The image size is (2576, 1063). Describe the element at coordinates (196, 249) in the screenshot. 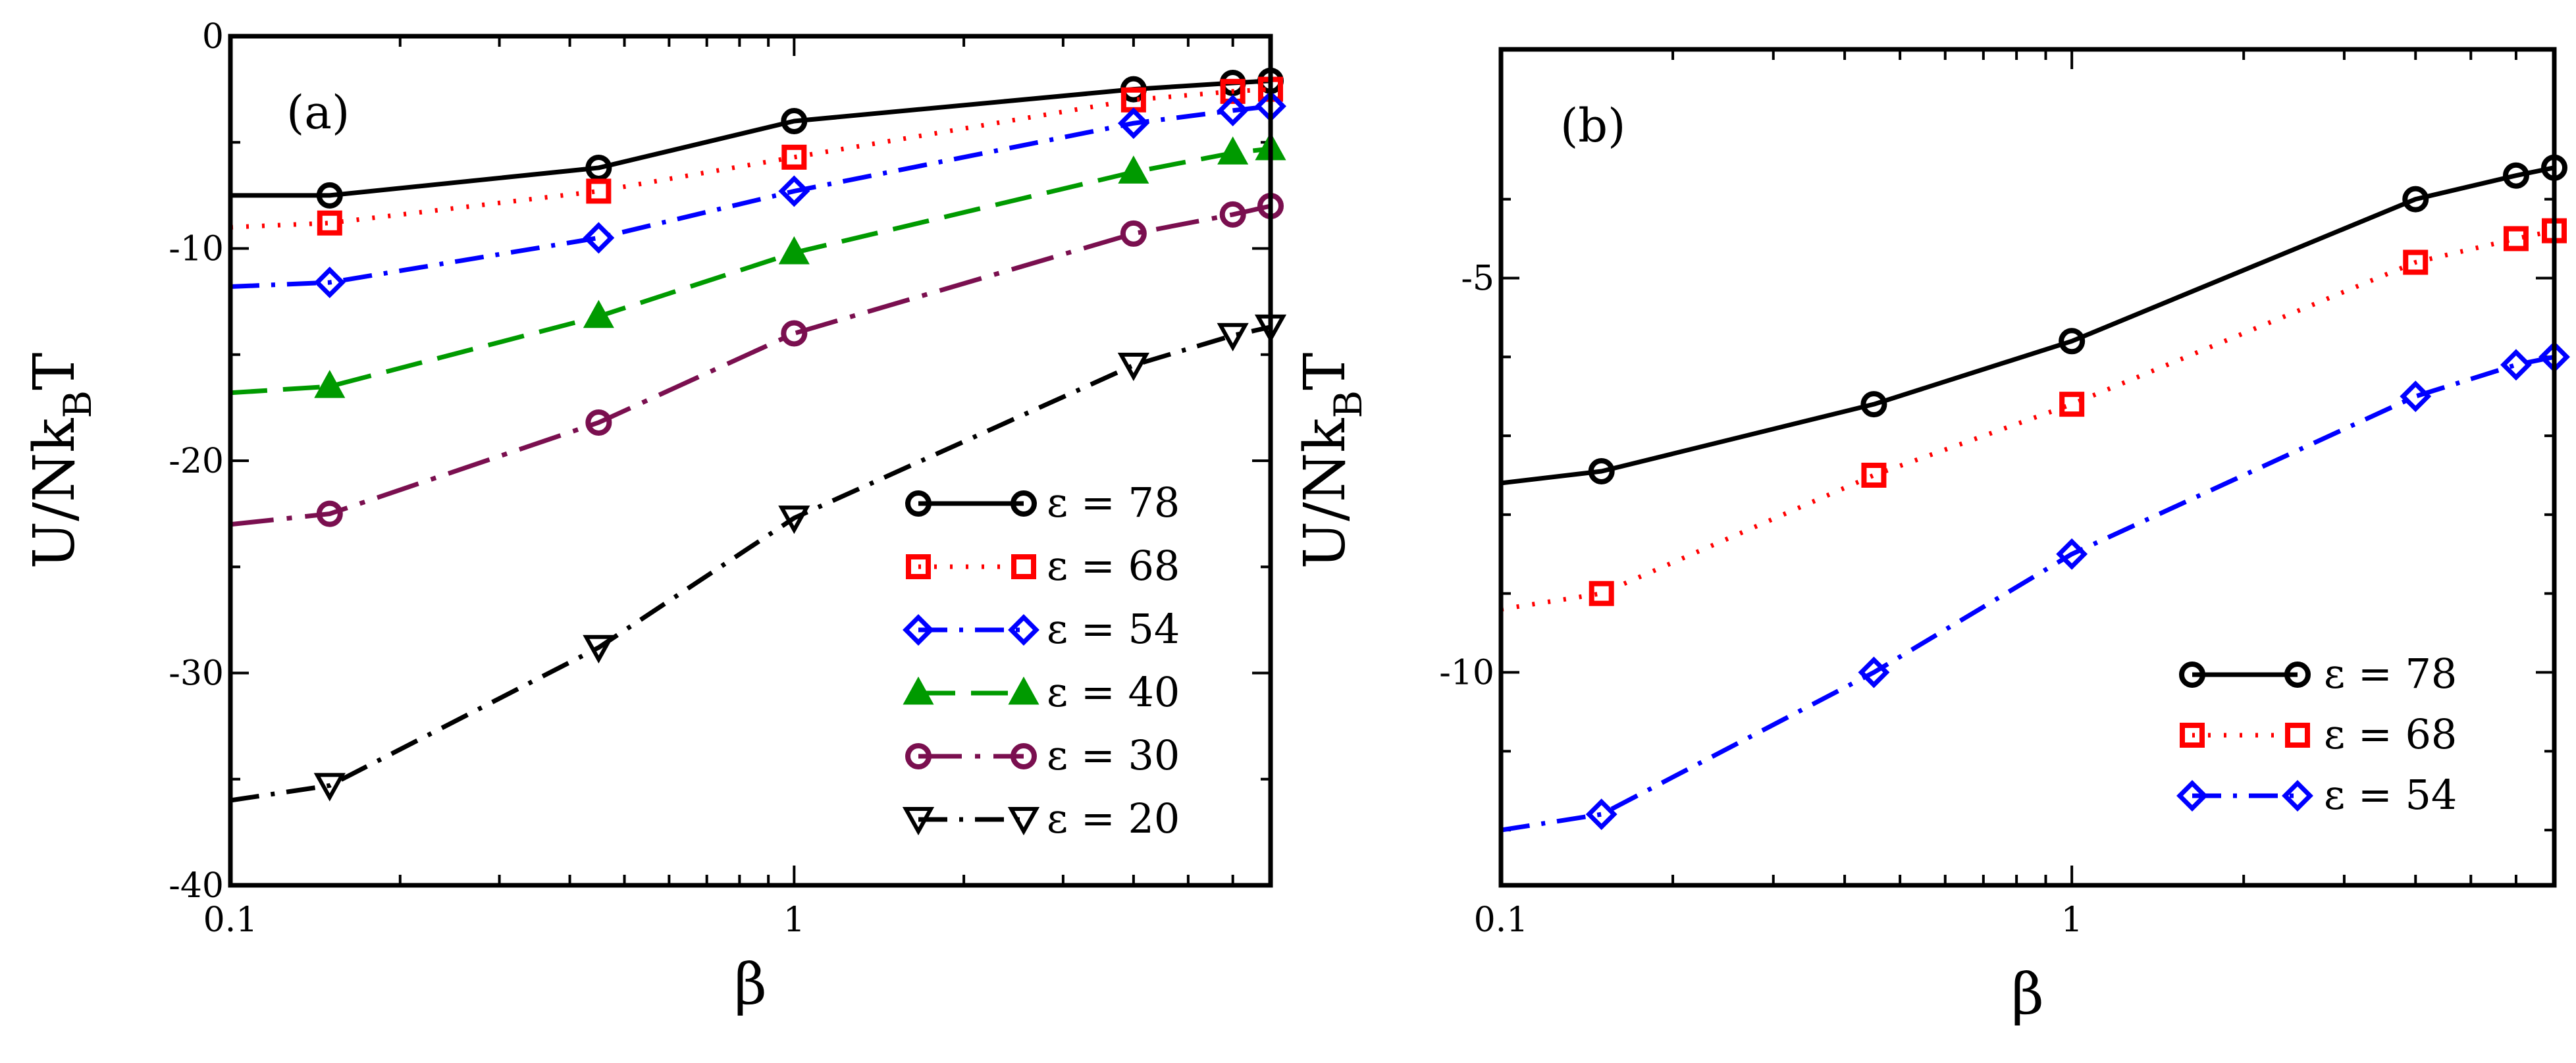

I see `panel-a-y-tick-label: -10` at that location.